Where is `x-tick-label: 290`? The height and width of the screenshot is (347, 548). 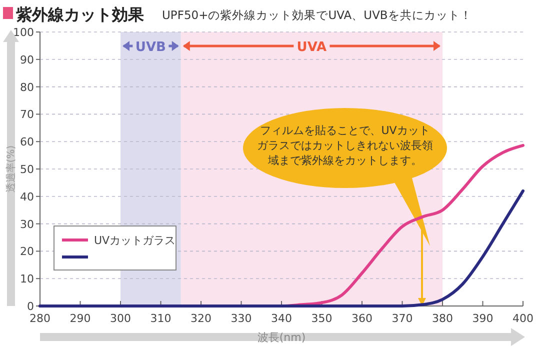 x-tick-label: 290 is located at coordinates (80, 318).